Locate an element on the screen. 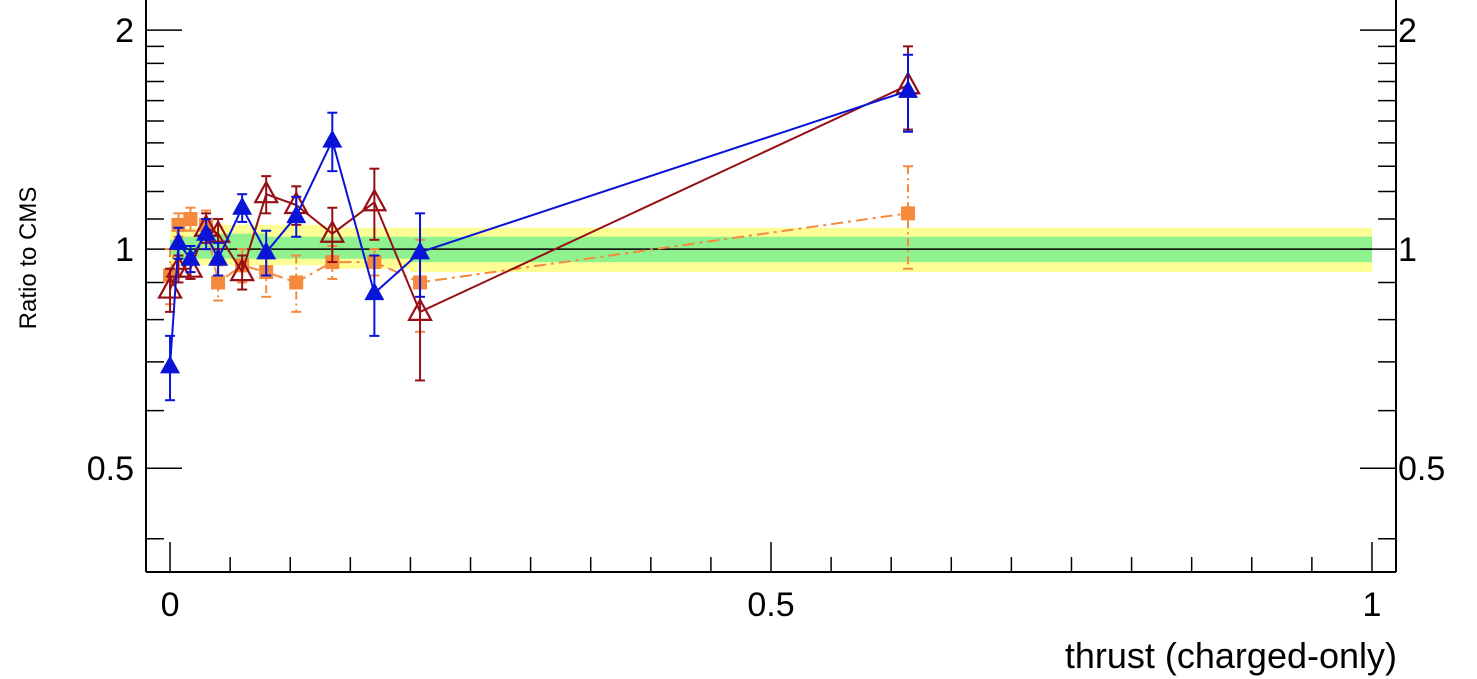 The height and width of the screenshot is (679, 1477). y-tick-label-left: 1 is located at coordinates (124, 250).